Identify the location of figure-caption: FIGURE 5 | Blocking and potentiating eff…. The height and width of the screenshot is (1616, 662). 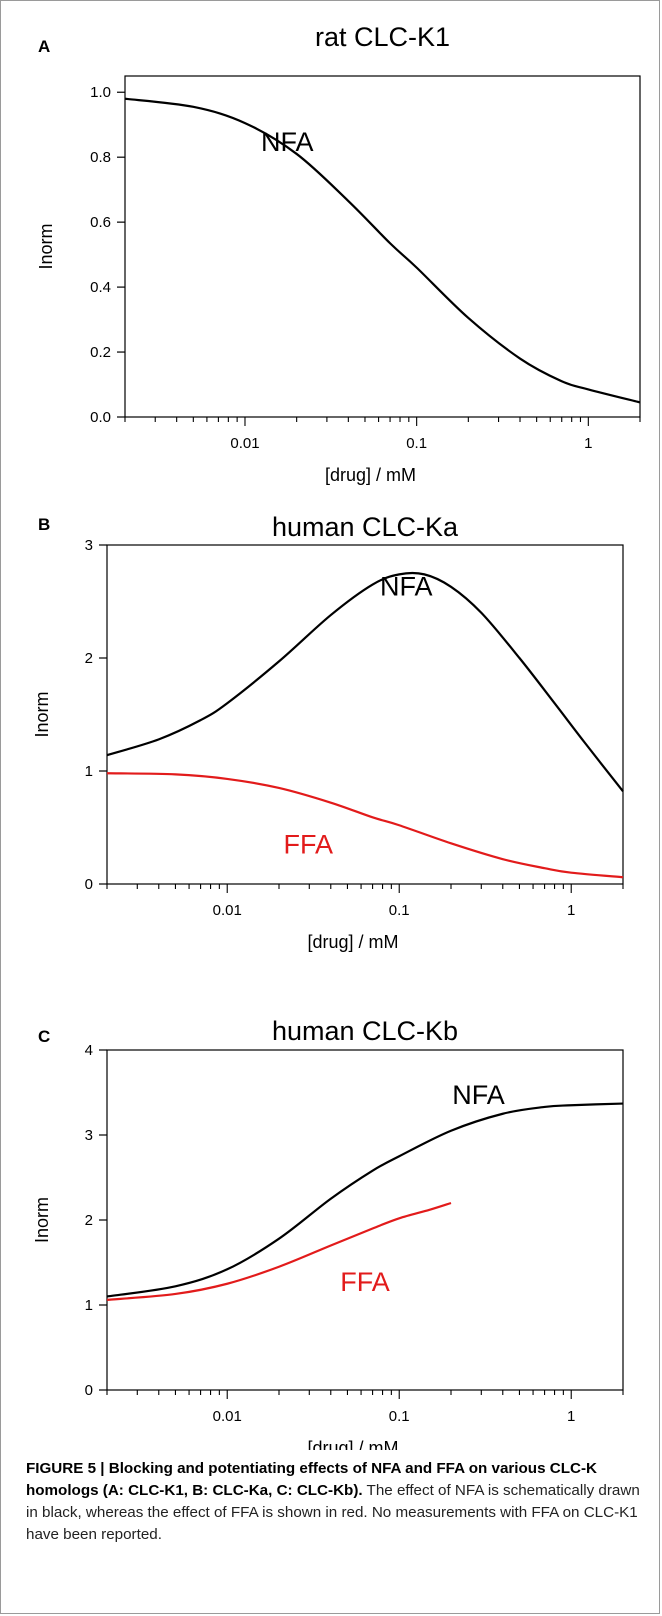
(333, 1502).